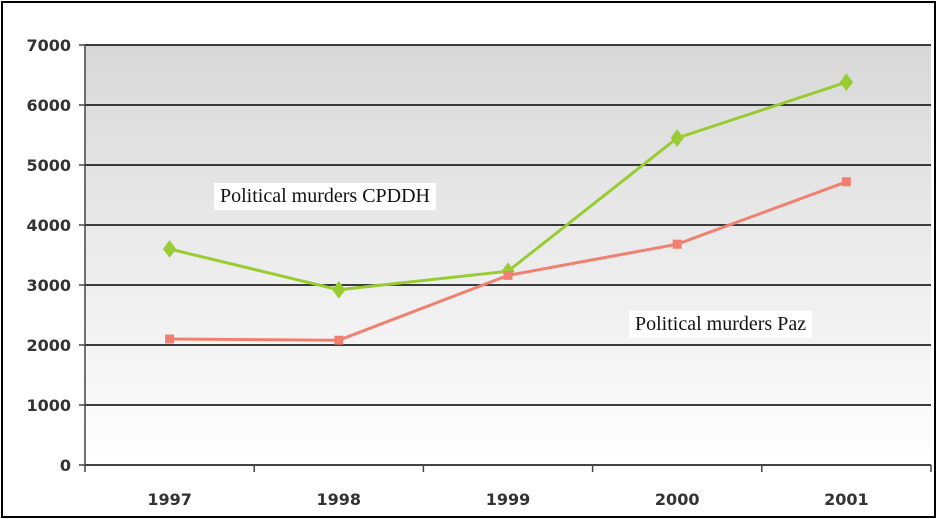 Image resolution: width=937 pixels, height=519 pixels. What do you see at coordinates (339, 340) in the screenshot?
I see `data-point-1-1998` at bounding box center [339, 340].